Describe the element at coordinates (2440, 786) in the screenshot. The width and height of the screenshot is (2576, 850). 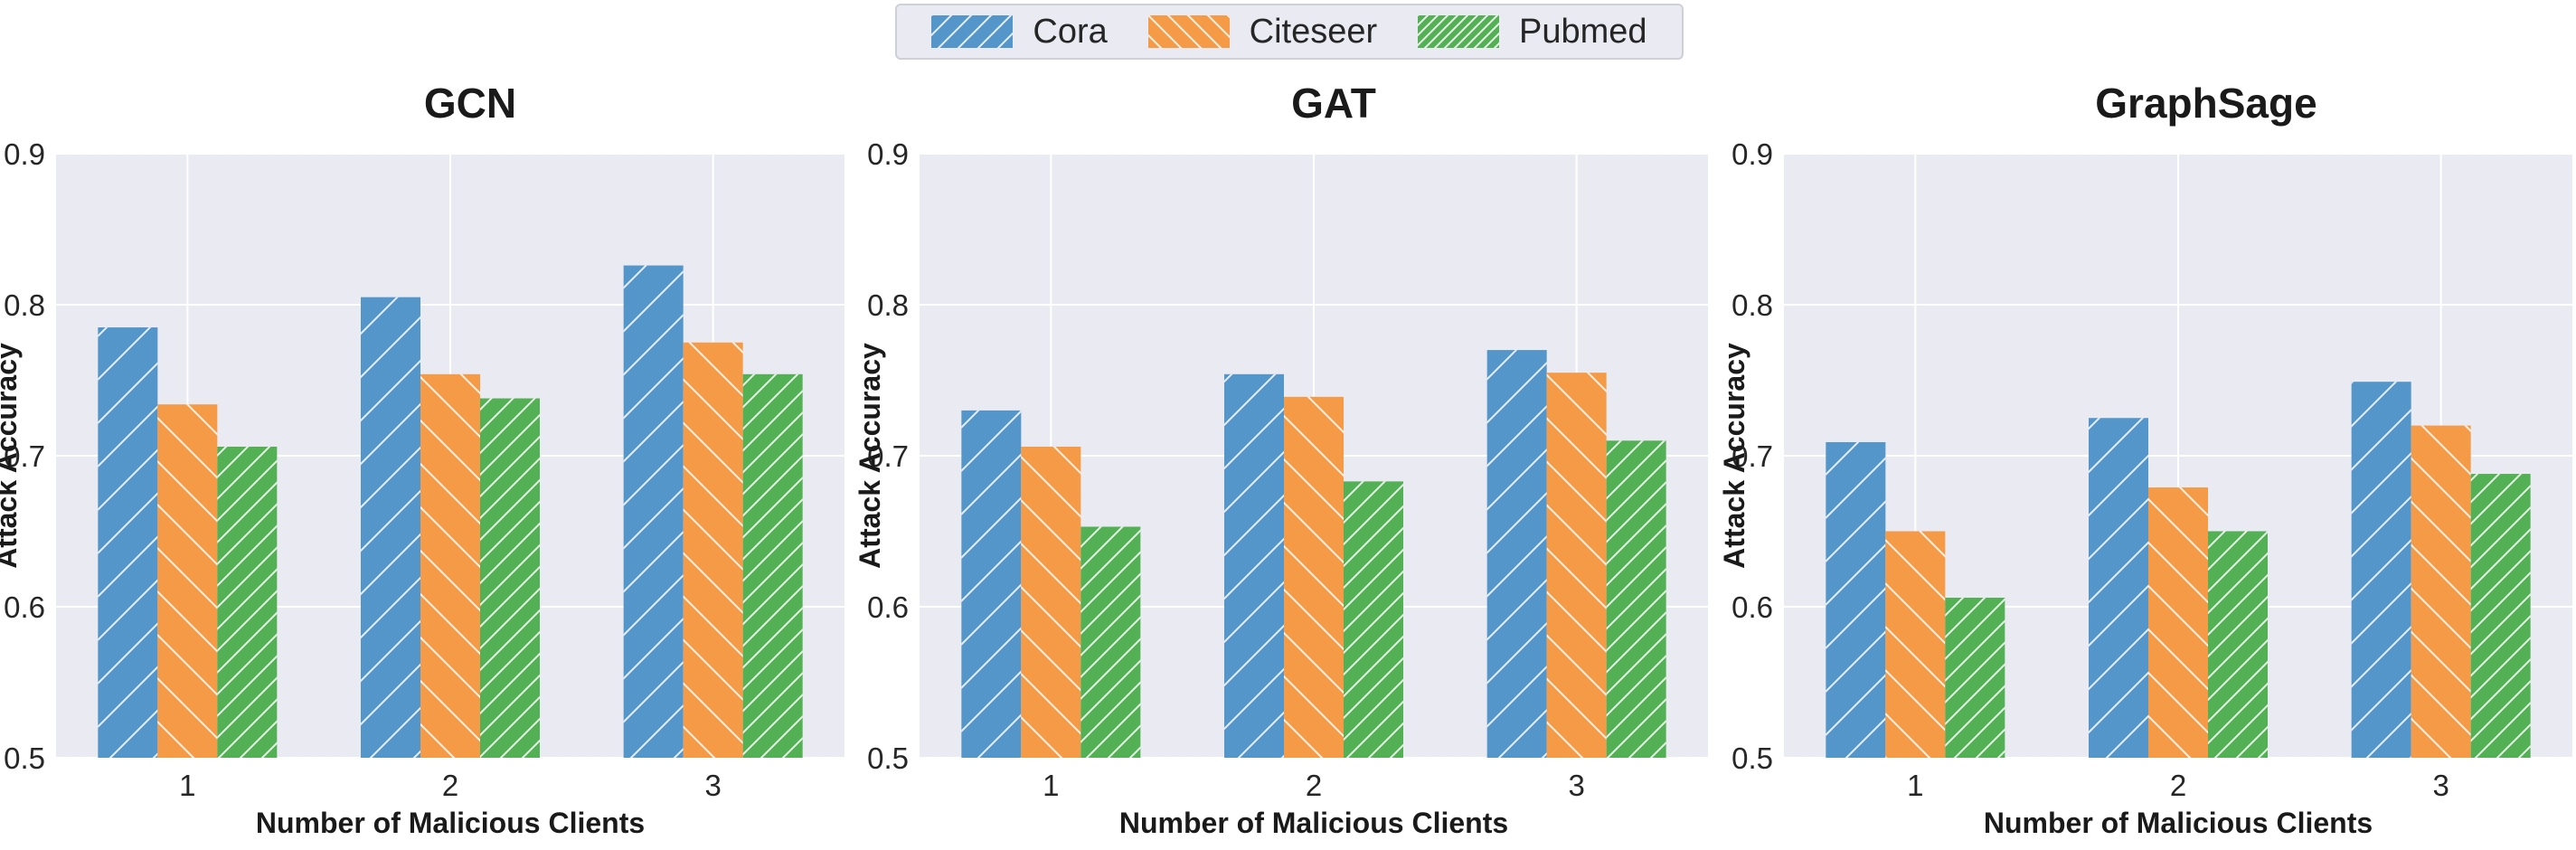
I see `panel-3-xtick-label: 3` at that location.